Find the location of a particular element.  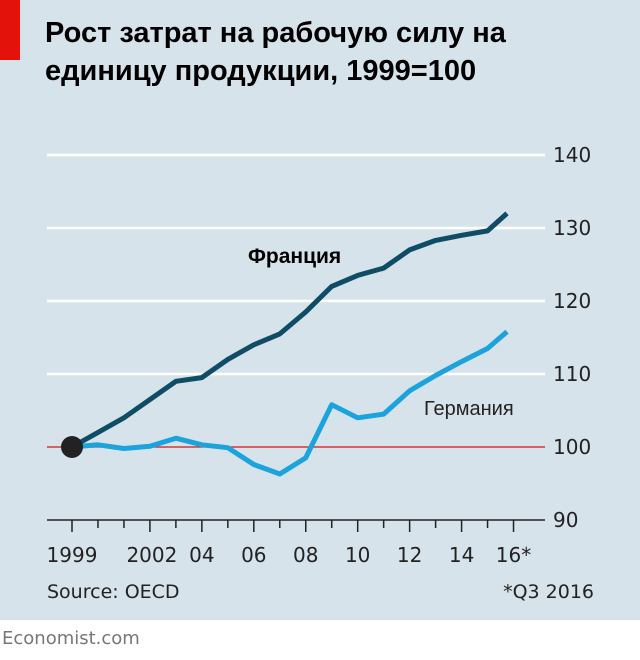

x-tick-label-12: 12 is located at coordinates (409, 555).